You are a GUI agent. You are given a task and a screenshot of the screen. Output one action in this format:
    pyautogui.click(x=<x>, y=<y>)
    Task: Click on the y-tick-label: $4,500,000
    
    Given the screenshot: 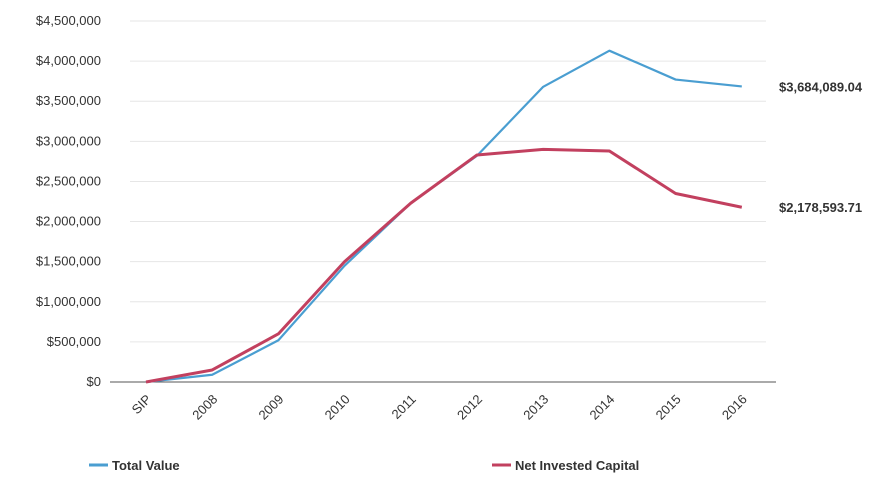 What is the action you would take?
    pyautogui.click(x=68, y=20)
    